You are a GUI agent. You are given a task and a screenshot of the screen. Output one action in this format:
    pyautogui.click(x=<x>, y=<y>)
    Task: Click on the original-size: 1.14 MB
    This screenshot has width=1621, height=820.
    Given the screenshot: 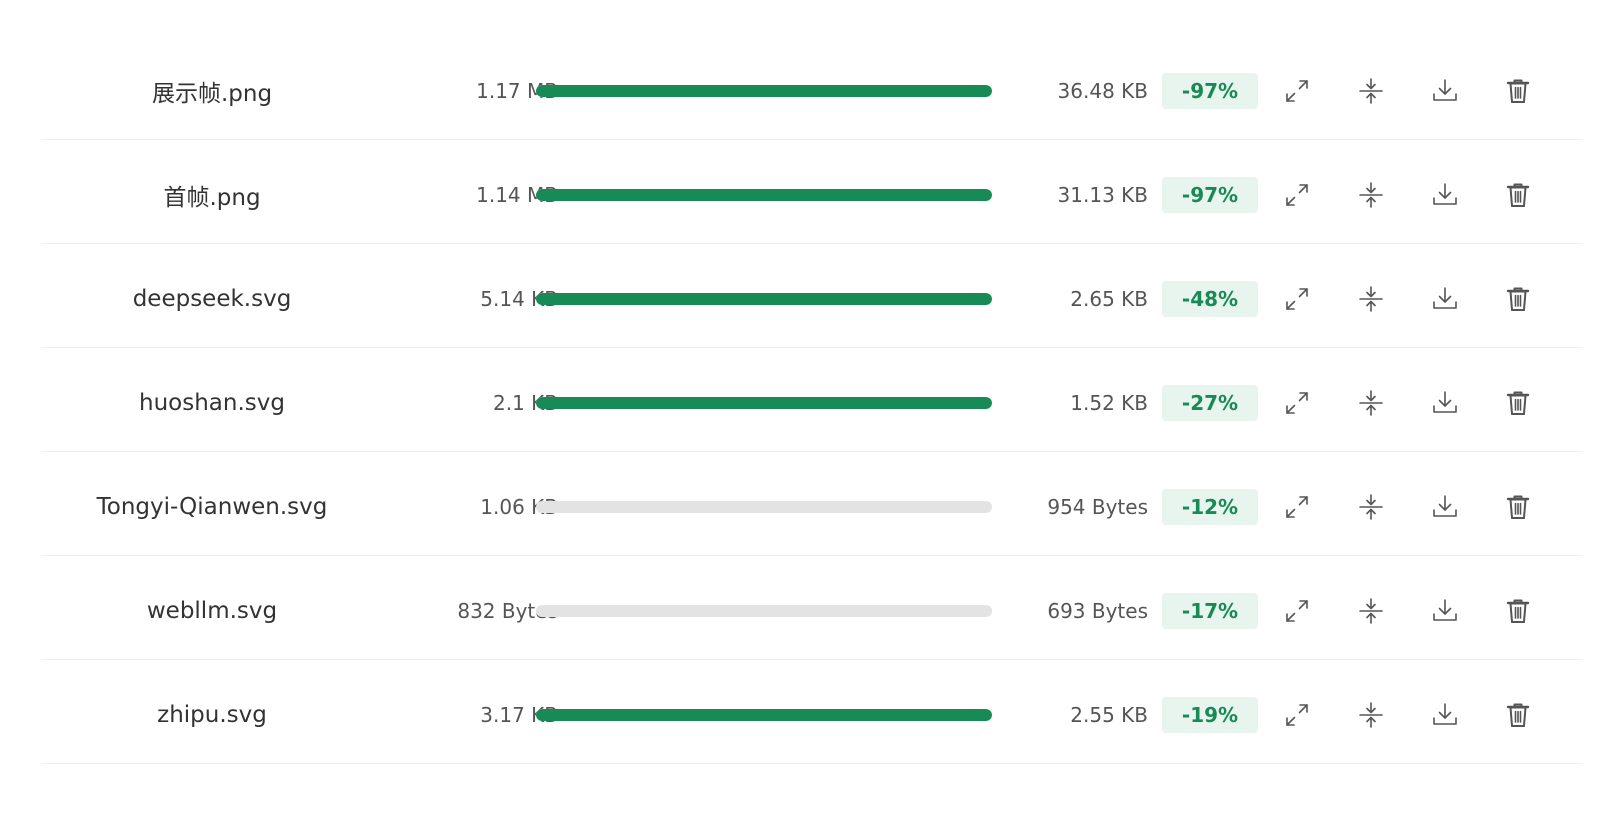 What is the action you would take?
    pyautogui.click(x=517, y=195)
    